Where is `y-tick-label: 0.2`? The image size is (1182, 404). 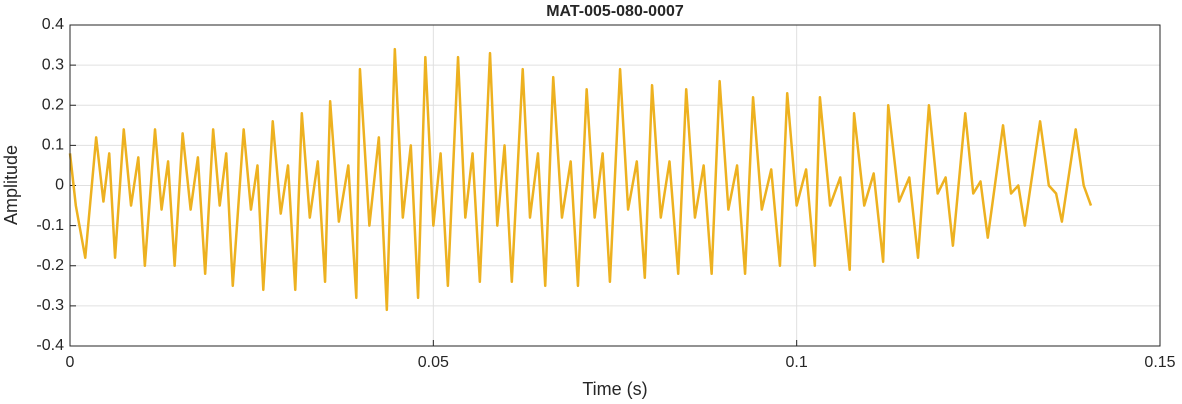 y-tick-label: 0.2 is located at coordinates (53, 104).